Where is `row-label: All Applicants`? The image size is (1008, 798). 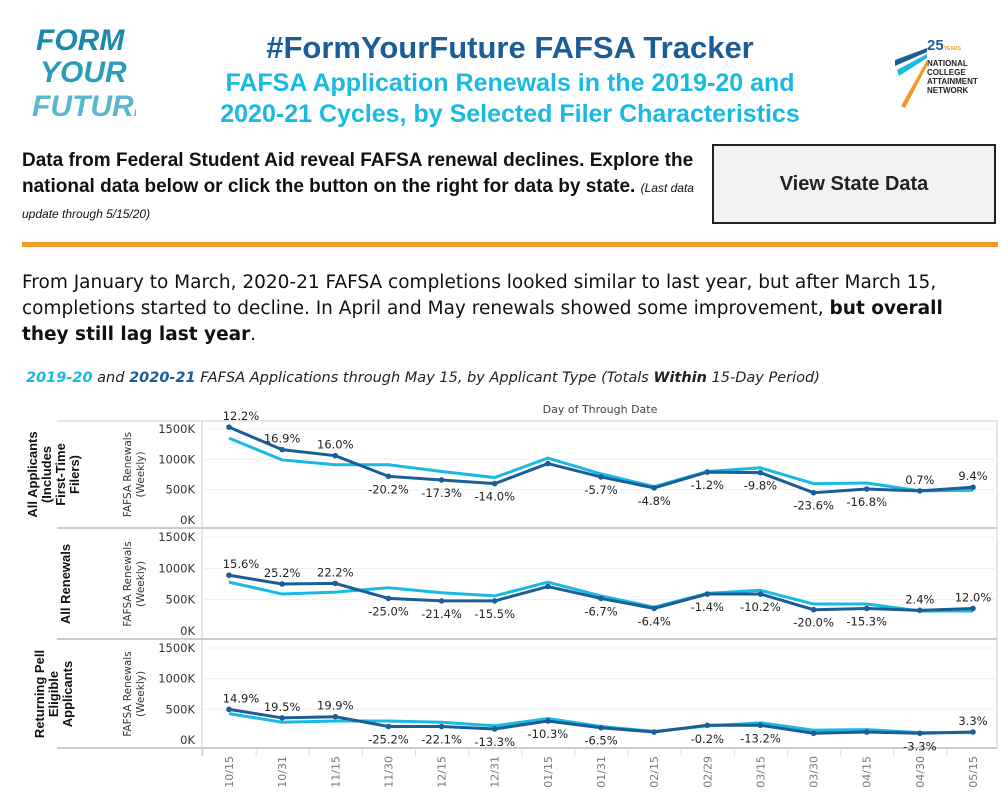 row-label: All Applicants is located at coordinates (32, 474).